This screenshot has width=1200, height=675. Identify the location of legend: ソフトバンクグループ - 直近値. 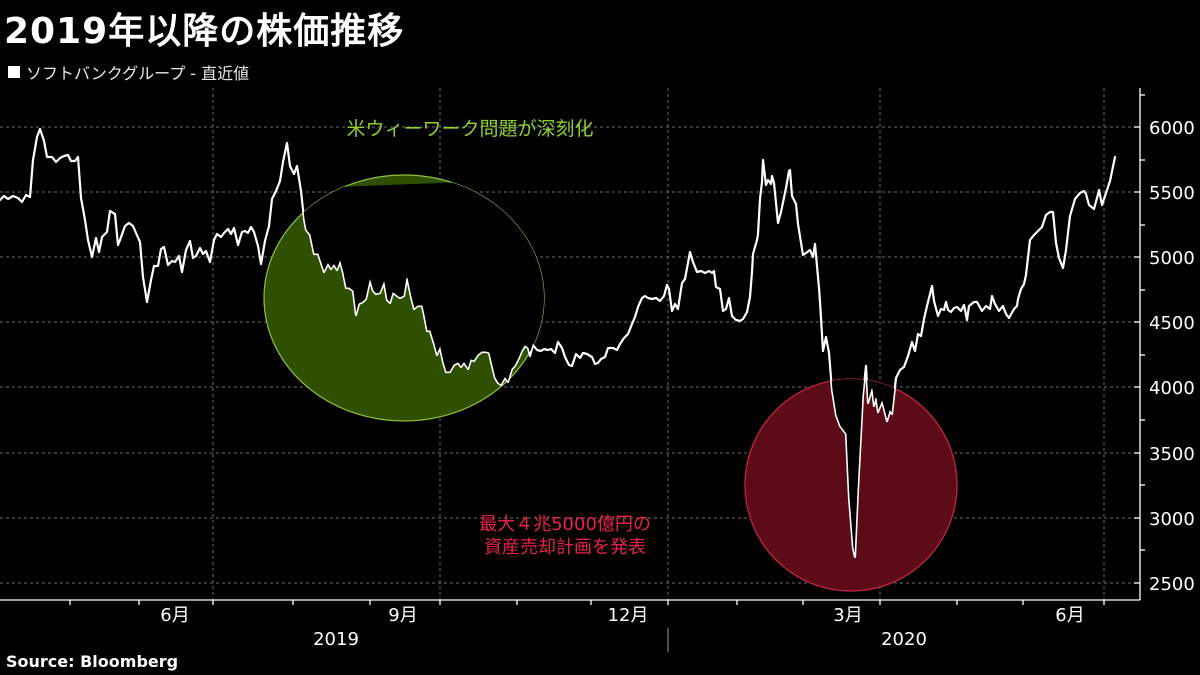
(128, 72).